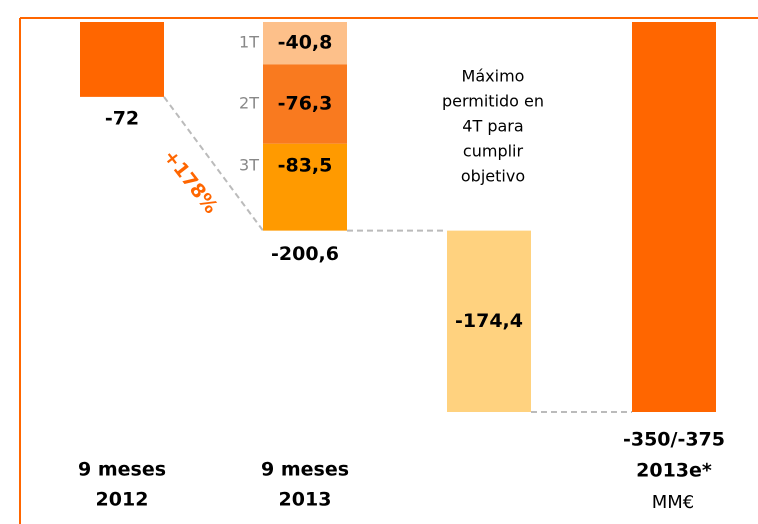 The image size is (758, 524). I want to click on category-label: 2012, so click(122, 500).